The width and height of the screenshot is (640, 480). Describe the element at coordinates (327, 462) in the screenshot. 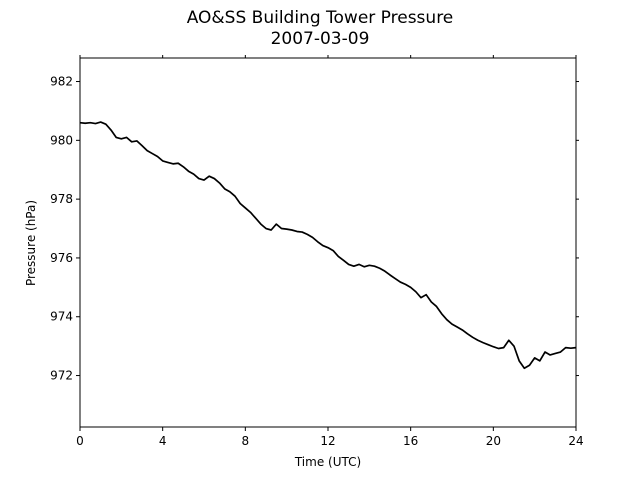

I see `x-axis-label: Time (UTC)` at that location.